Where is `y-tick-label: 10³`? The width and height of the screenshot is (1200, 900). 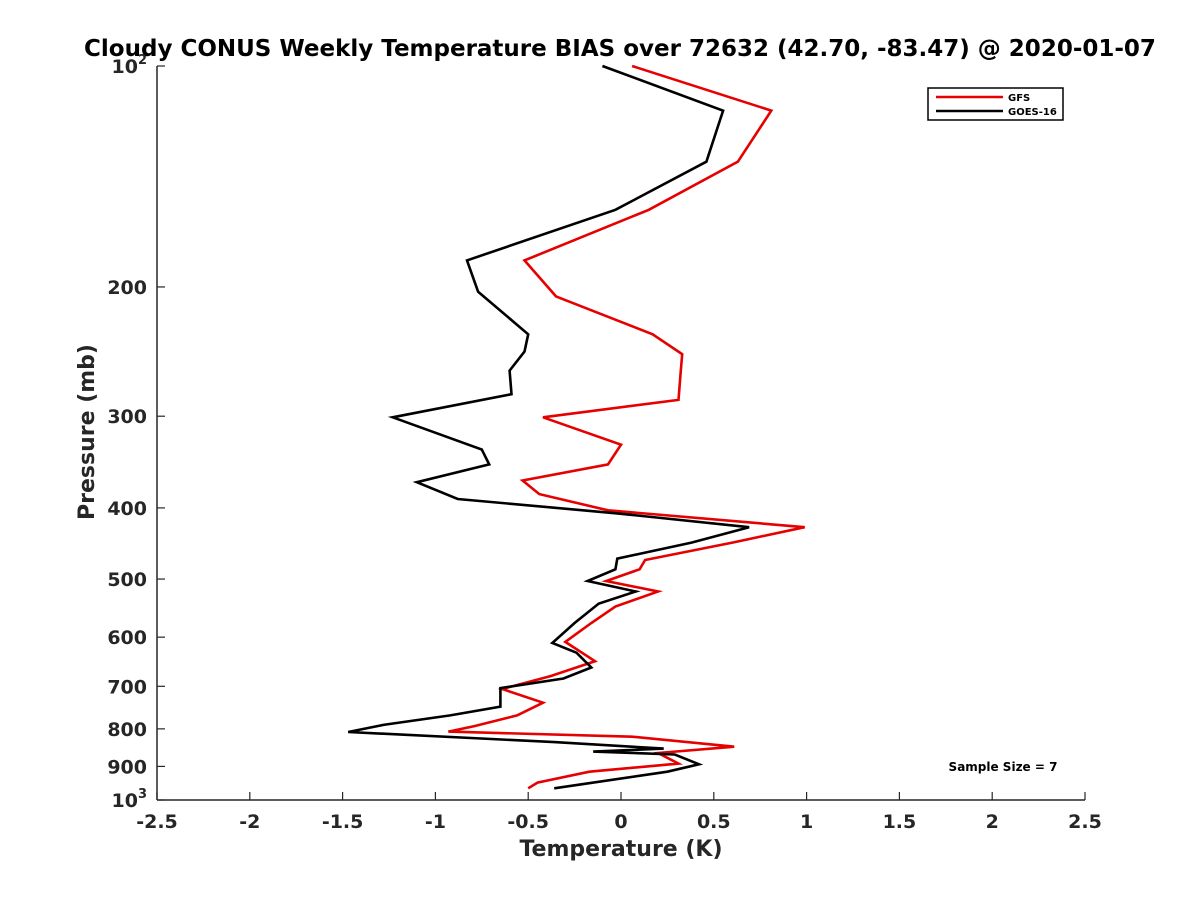
y-tick-label: 10³ is located at coordinates (130, 799).